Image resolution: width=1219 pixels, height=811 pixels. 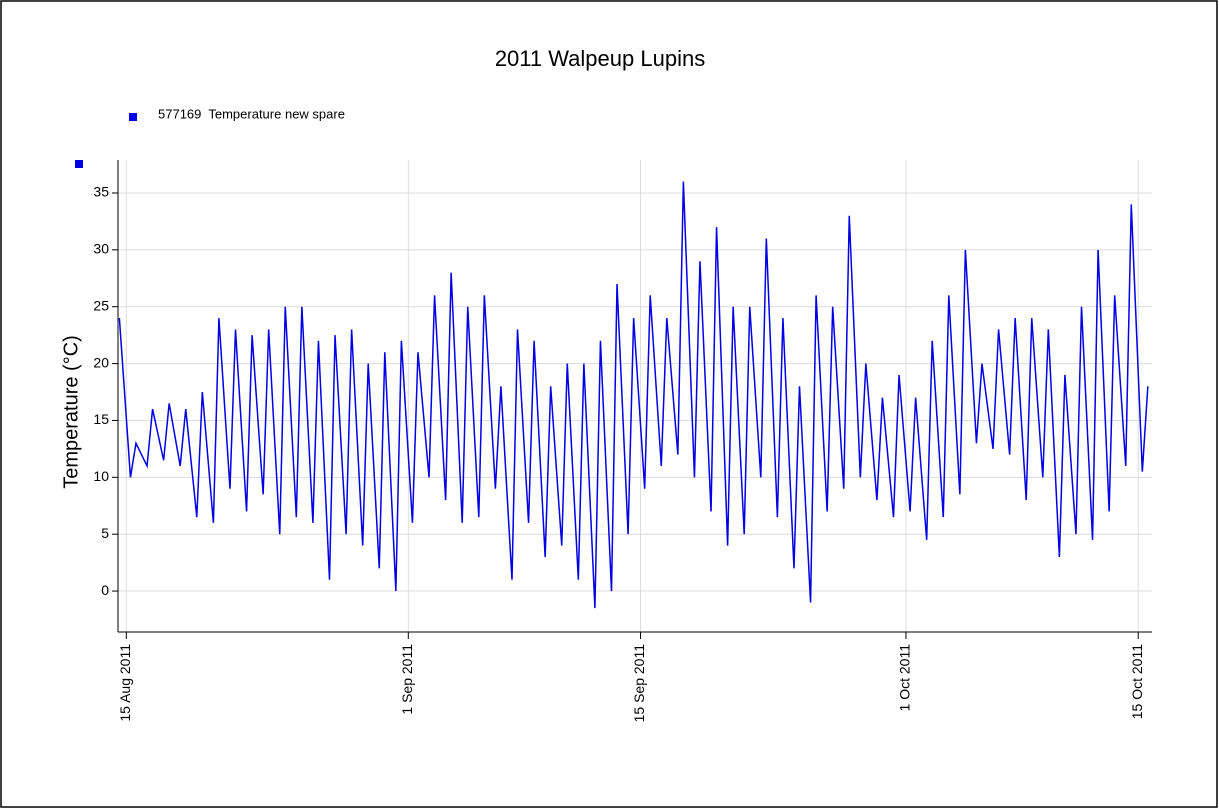 What do you see at coordinates (407, 679) in the screenshot?
I see `x-tick-label: 1 Sep 2011` at bounding box center [407, 679].